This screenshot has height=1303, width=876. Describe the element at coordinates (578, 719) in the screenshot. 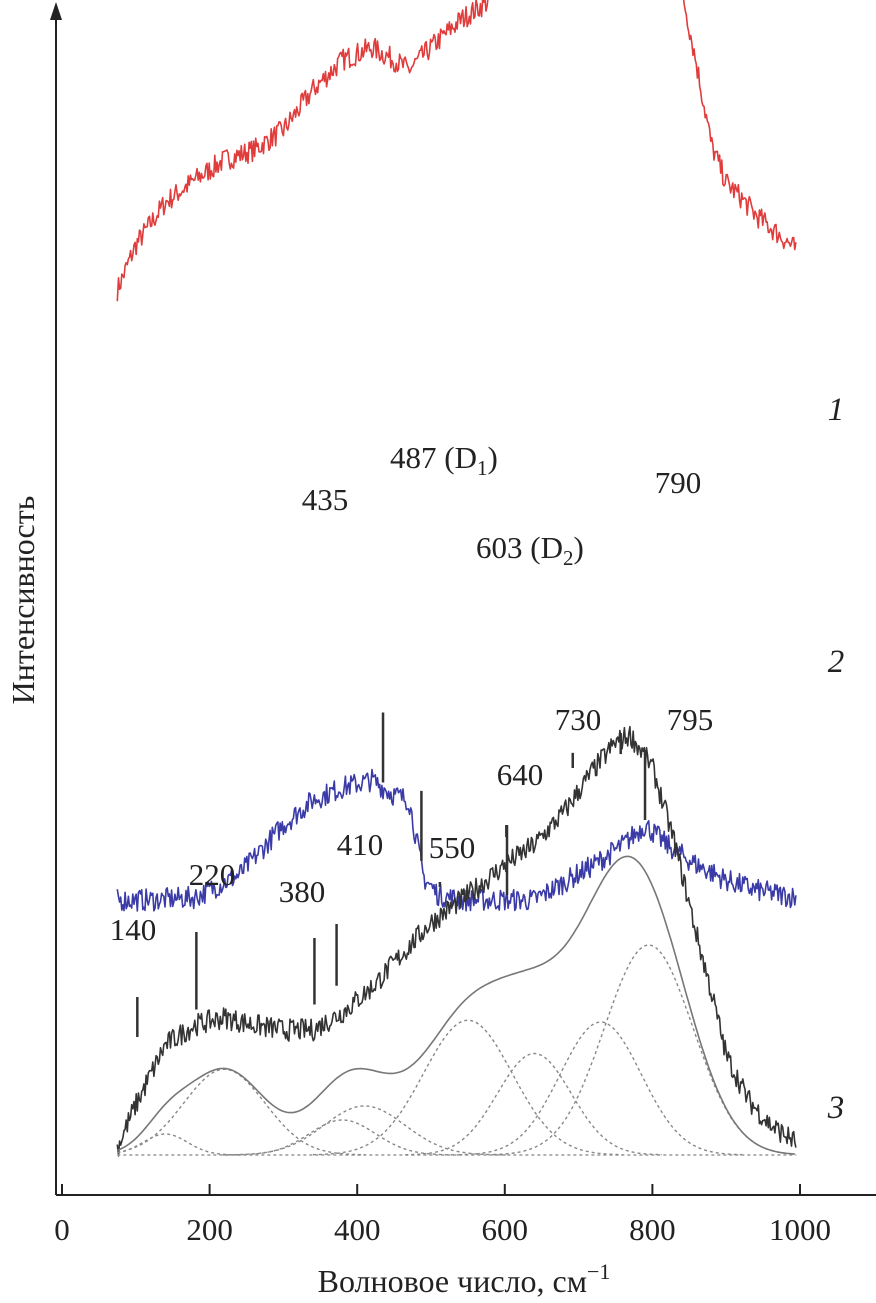

I see `peak3-label-730: 730` at that location.